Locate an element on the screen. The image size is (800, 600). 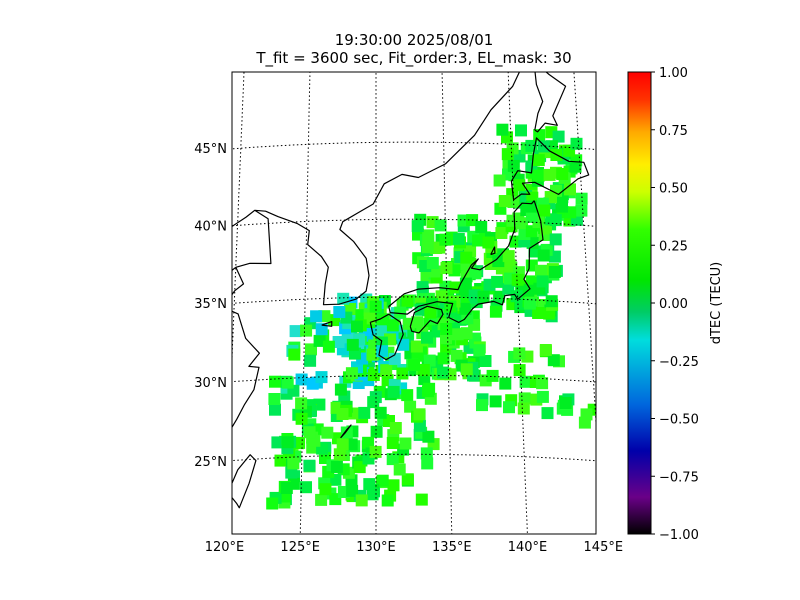
colorbar-tick-label: −0.75 is located at coordinates (679, 477).